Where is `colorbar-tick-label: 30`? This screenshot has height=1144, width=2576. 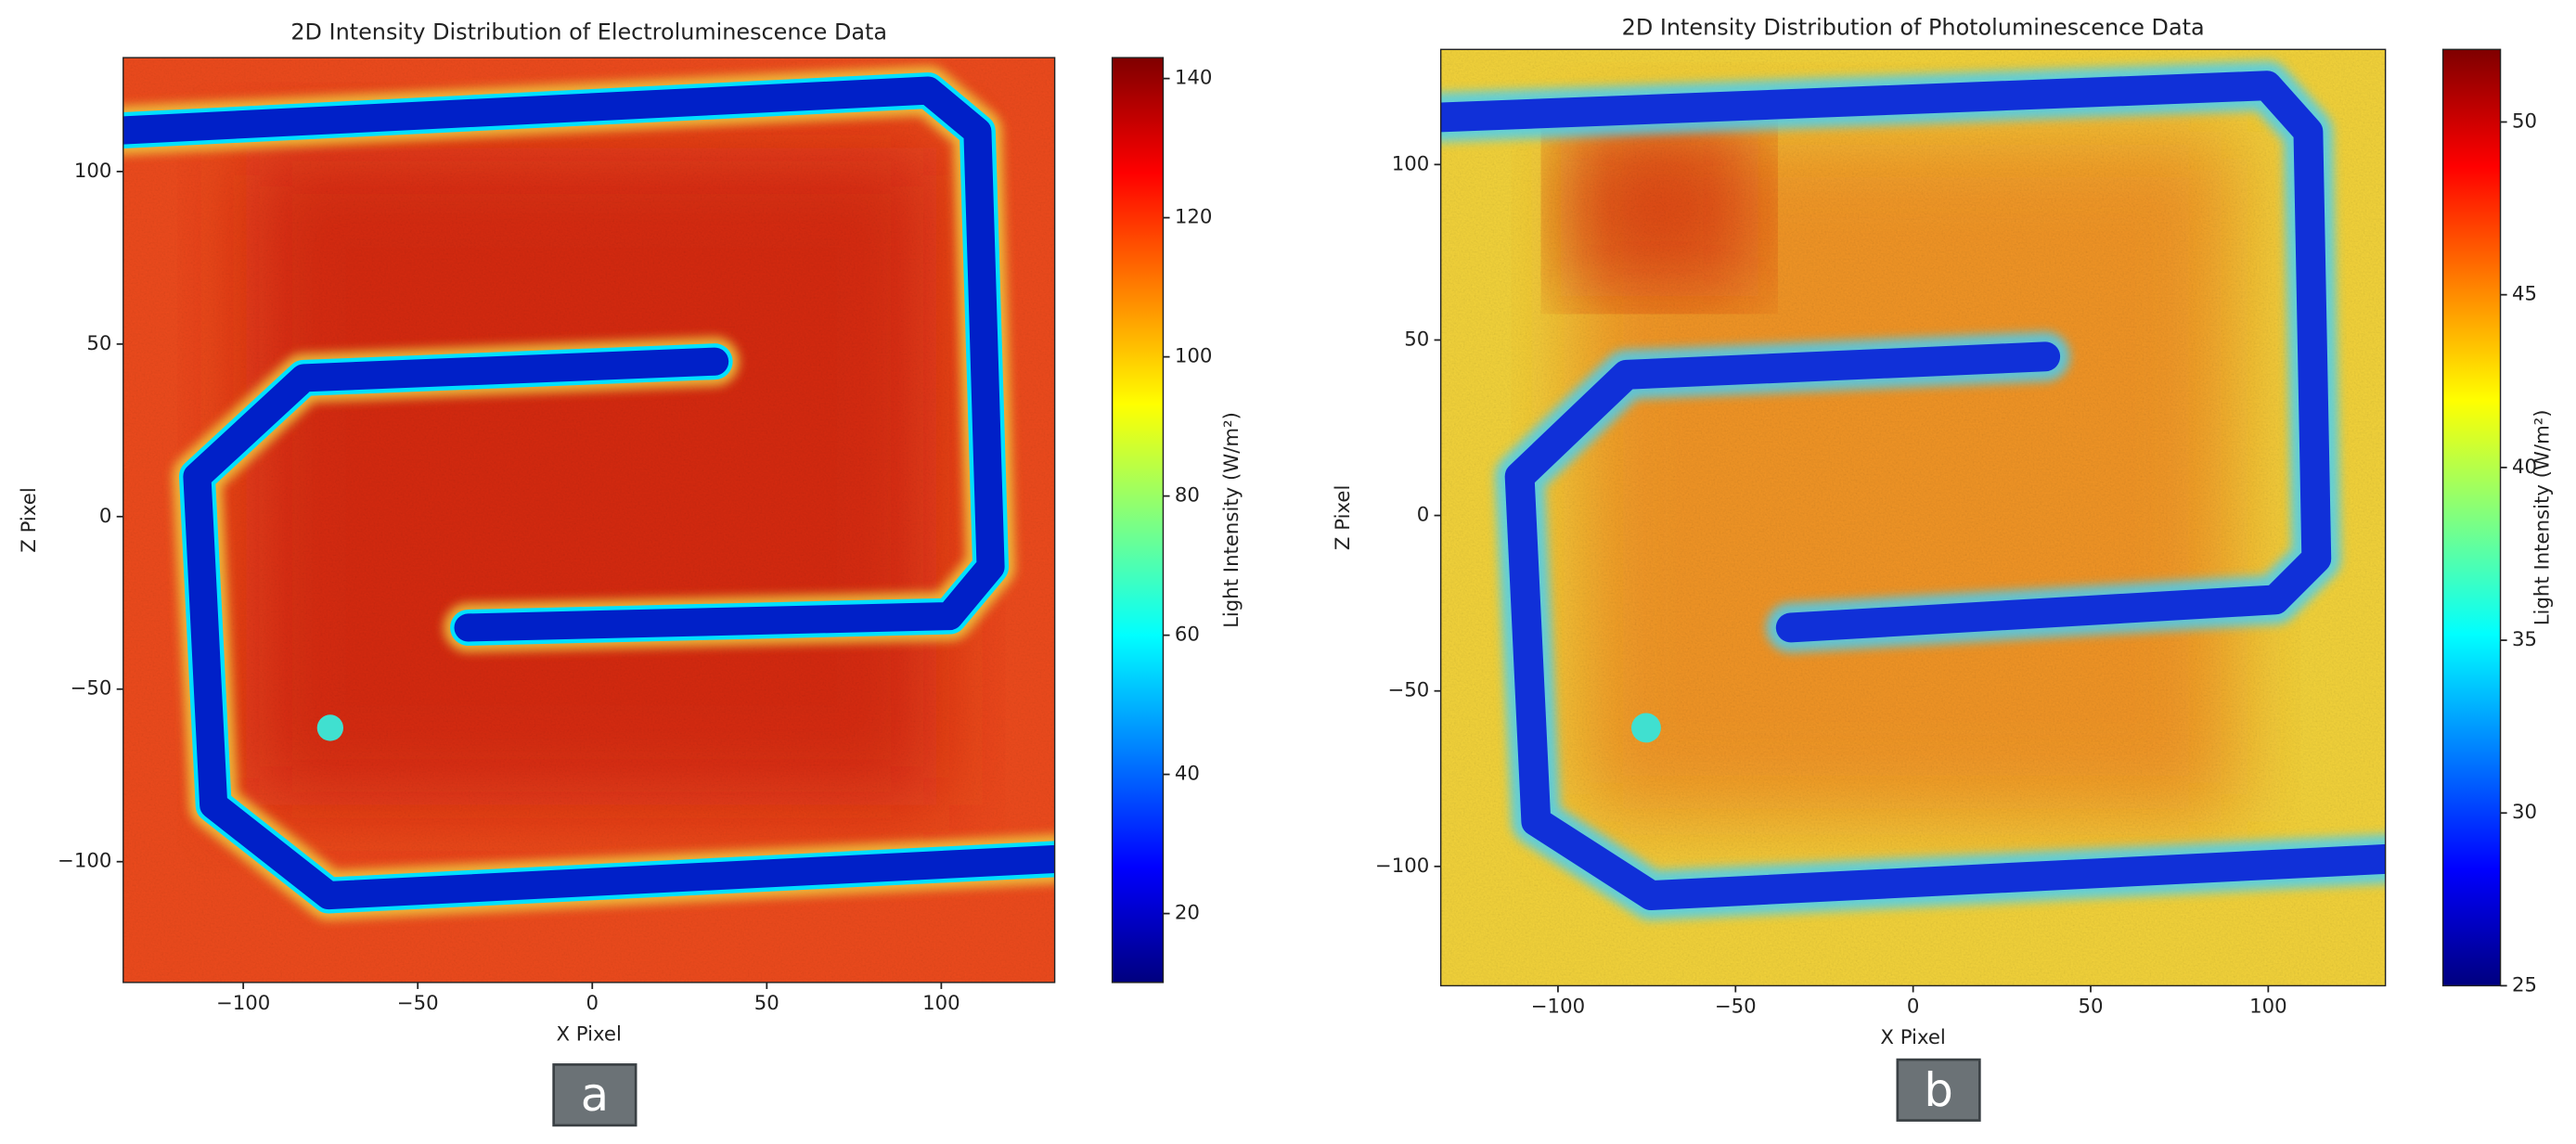
colorbar-tick-label: 30 is located at coordinates (2524, 812).